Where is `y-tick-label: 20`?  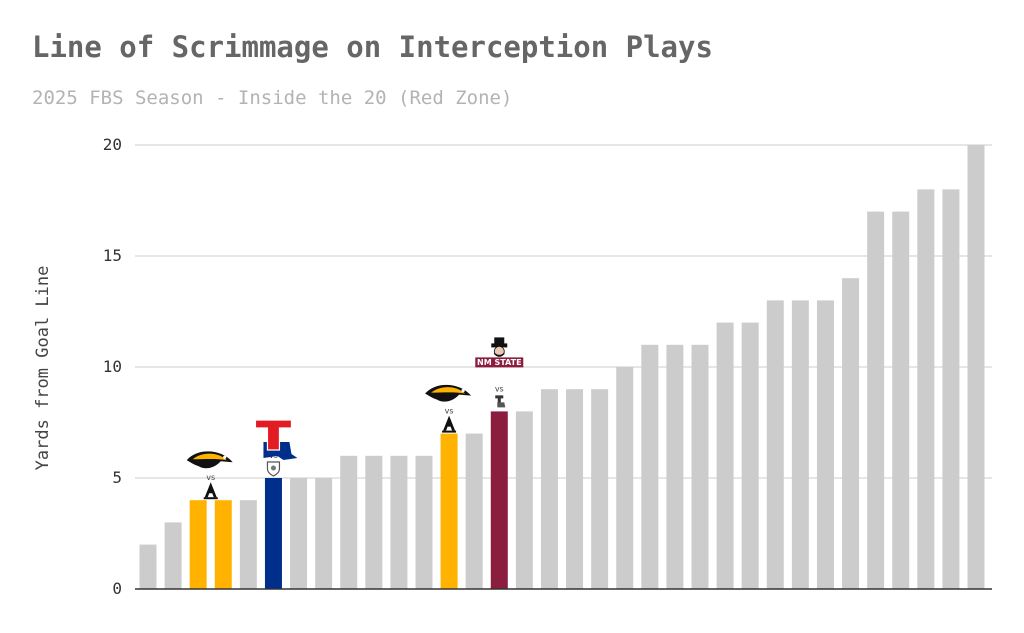 y-tick-label: 20 is located at coordinates (112, 144).